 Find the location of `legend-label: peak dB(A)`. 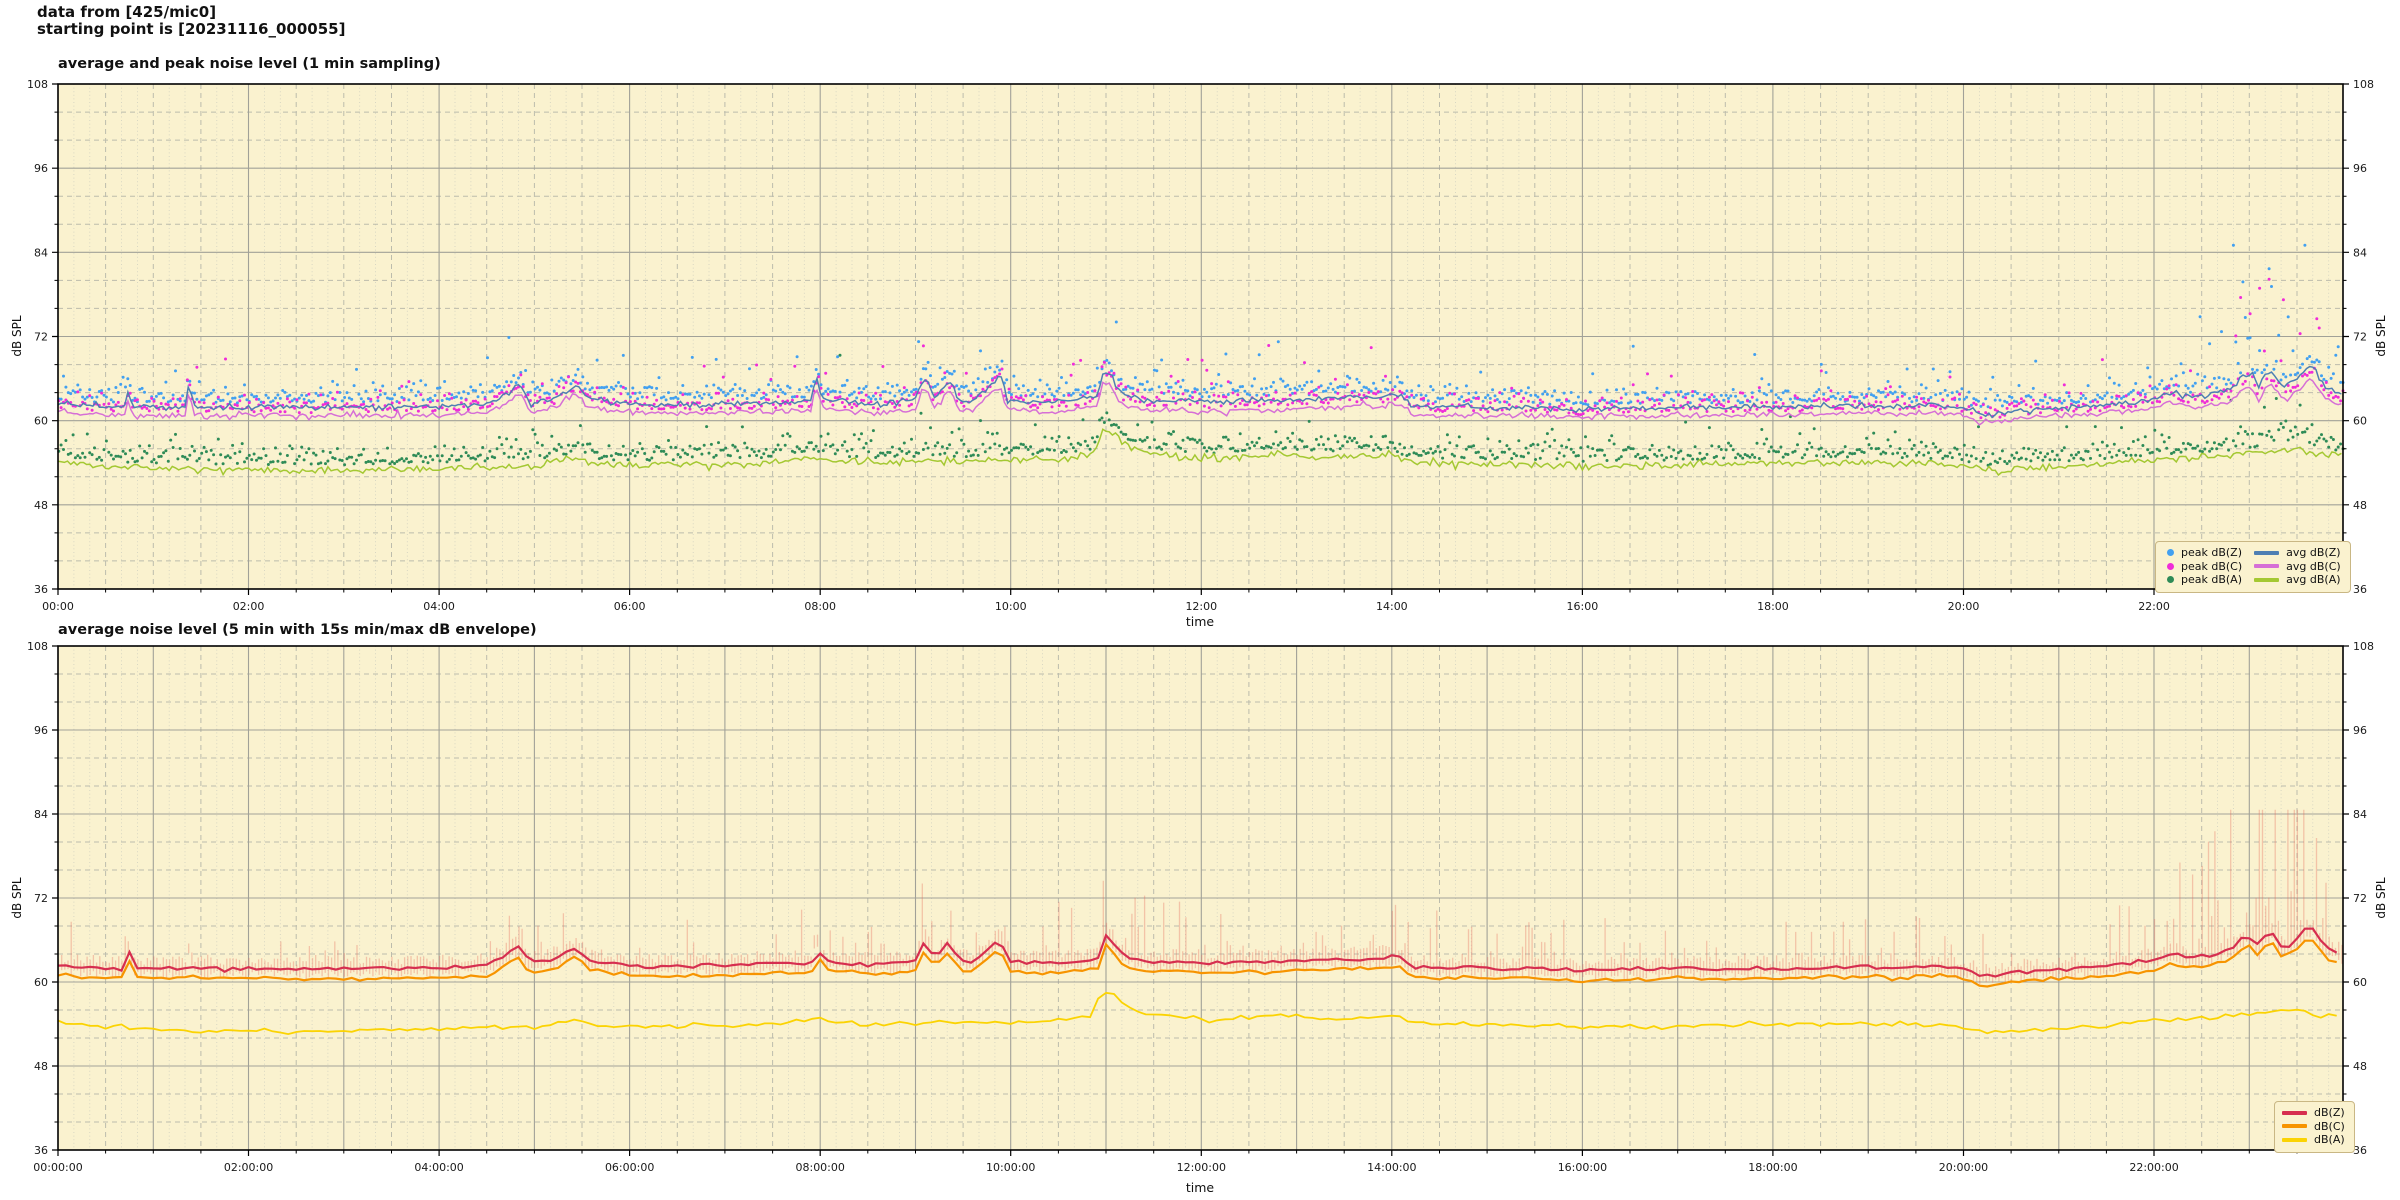

legend-label: peak dB(A) is located at coordinates (2211, 579).